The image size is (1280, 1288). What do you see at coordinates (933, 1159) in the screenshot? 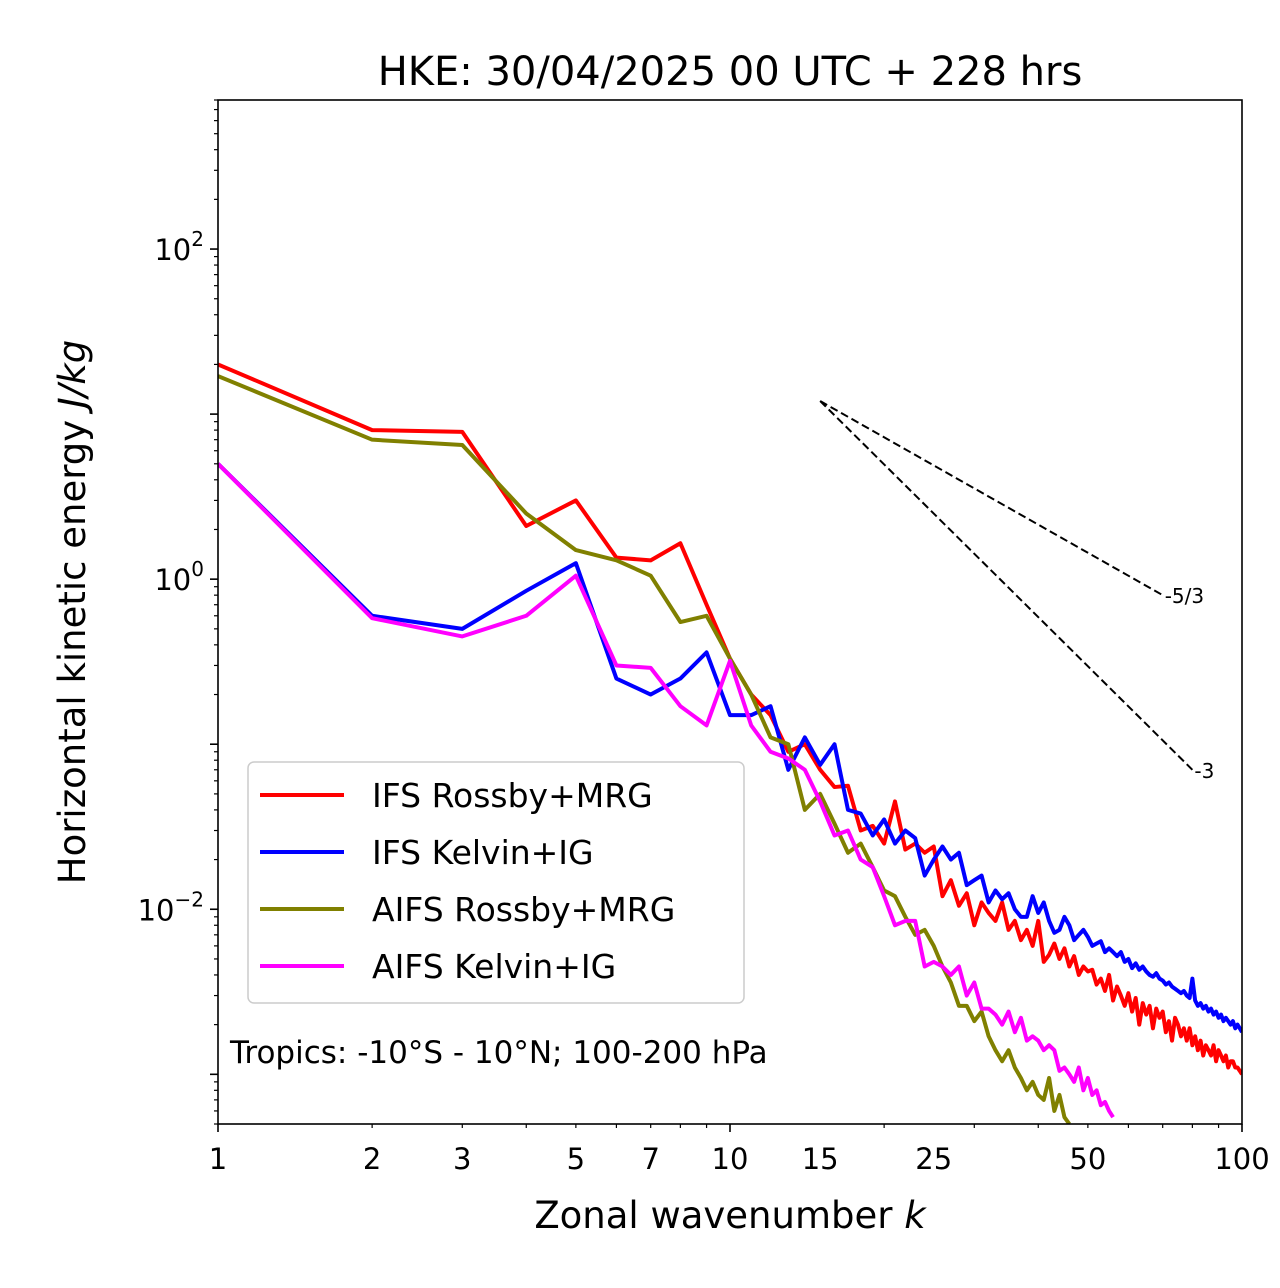
I see `x-tick-label: 25` at bounding box center [933, 1159].